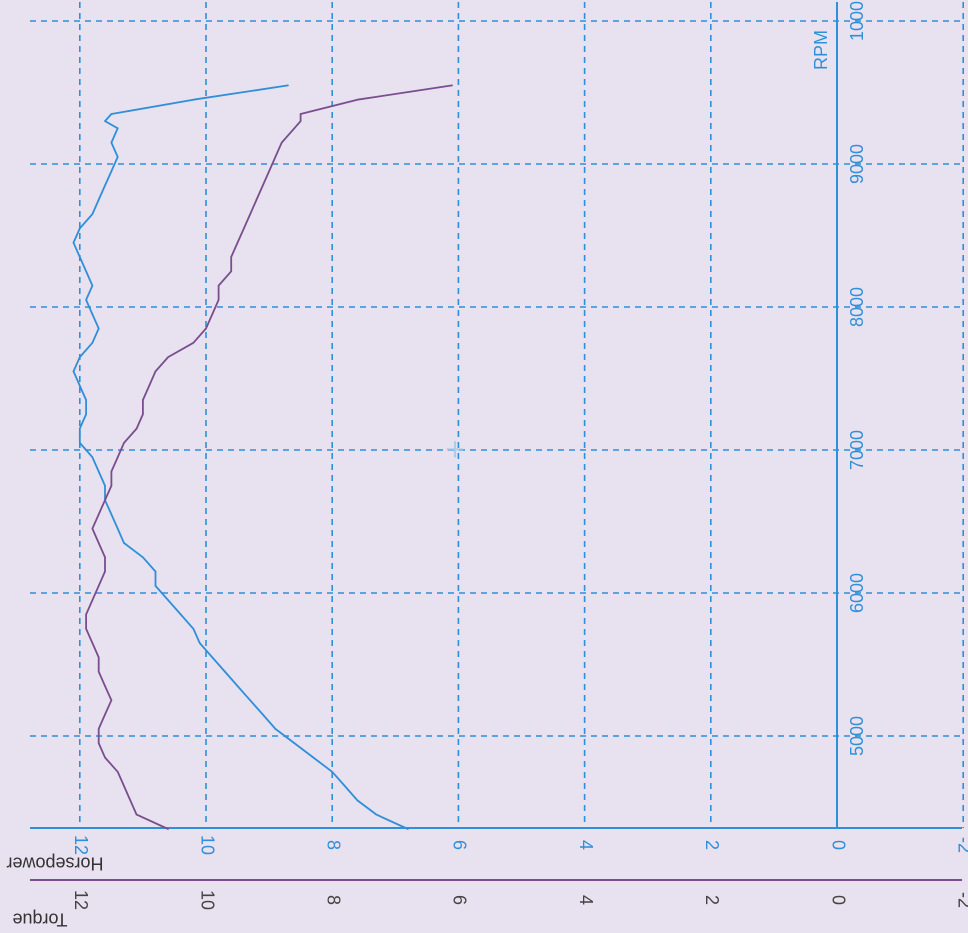 This screenshot has height=933, width=968. What do you see at coordinates (857, 593) in the screenshot?
I see `rpm-tick-label: 6000` at bounding box center [857, 593].